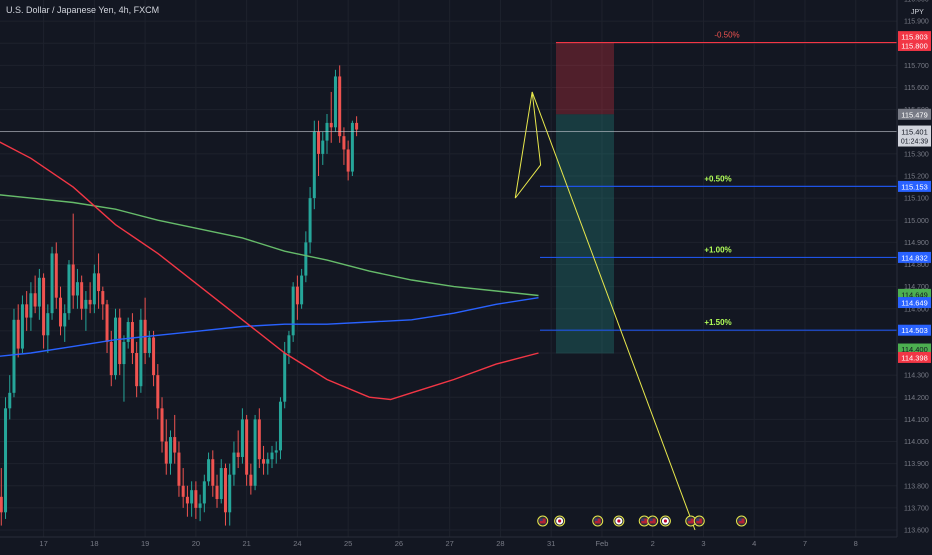 This screenshot has height=555, width=932. Describe the element at coordinates (500, 543) in the screenshot. I see `x-tick-label: 28` at that location.